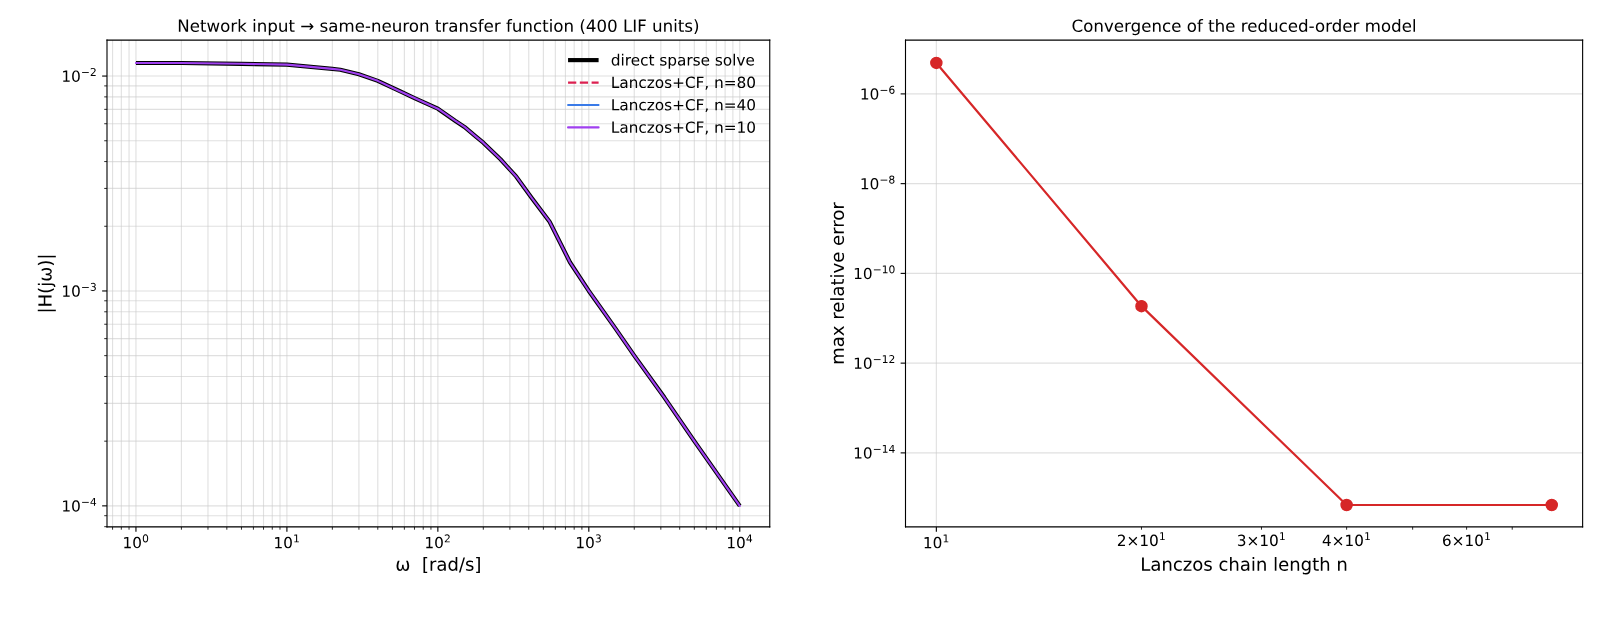 This screenshot has width=1597, height=617. What do you see at coordinates (1346, 539) in the screenshot?
I see `x-tick-label: 4×10$^{1}$` at bounding box center [1346, 539].